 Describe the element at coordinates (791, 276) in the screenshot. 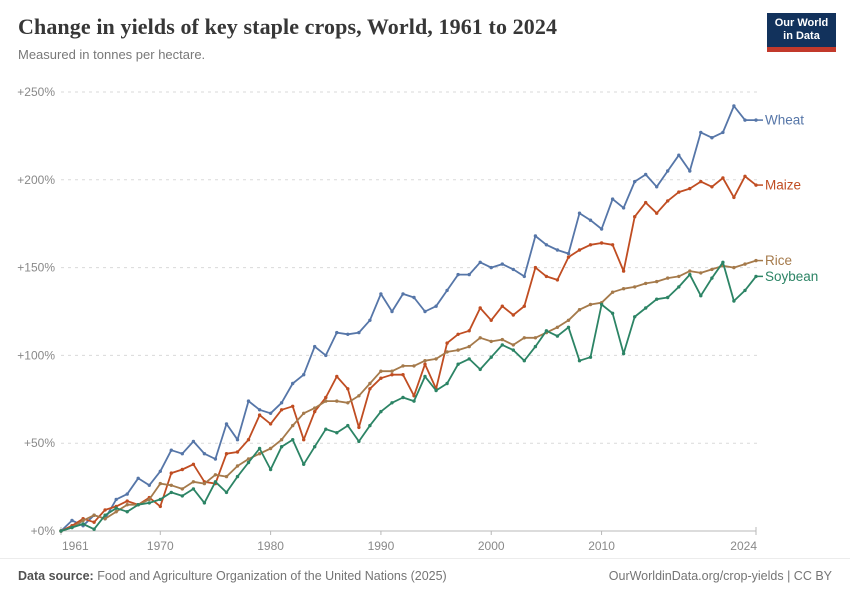

I see `soybean-label: Soybean` at that location.